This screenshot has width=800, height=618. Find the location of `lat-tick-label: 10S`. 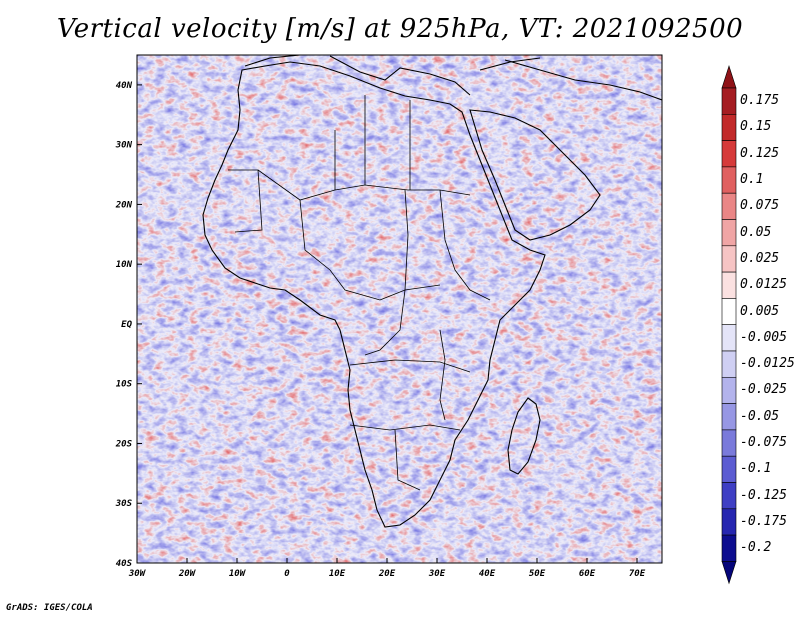

lat-tick-label: 10S is located at coordinates (124, 385).